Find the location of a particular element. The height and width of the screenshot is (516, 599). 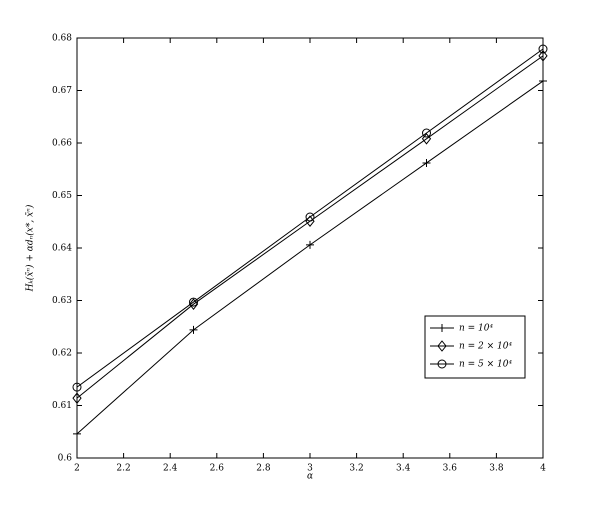

y-tick-label: 0.63 is located at coordinates (62, 301).